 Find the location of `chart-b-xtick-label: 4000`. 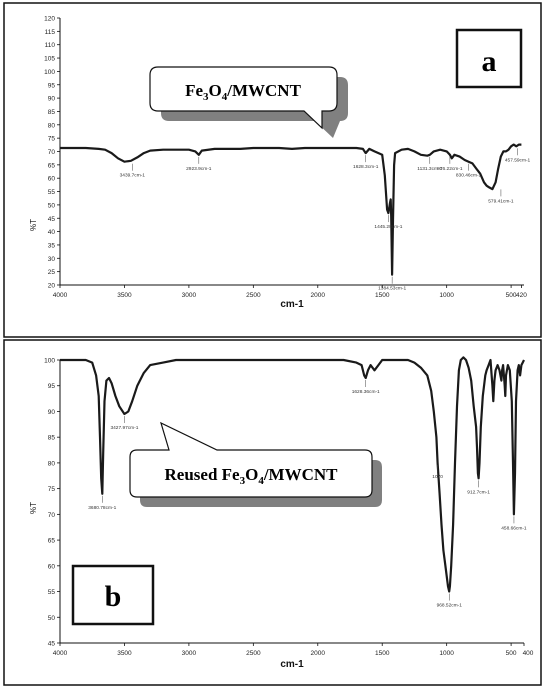

chart-b-xtick-label: 4000 is located at coordinates (60, 653).